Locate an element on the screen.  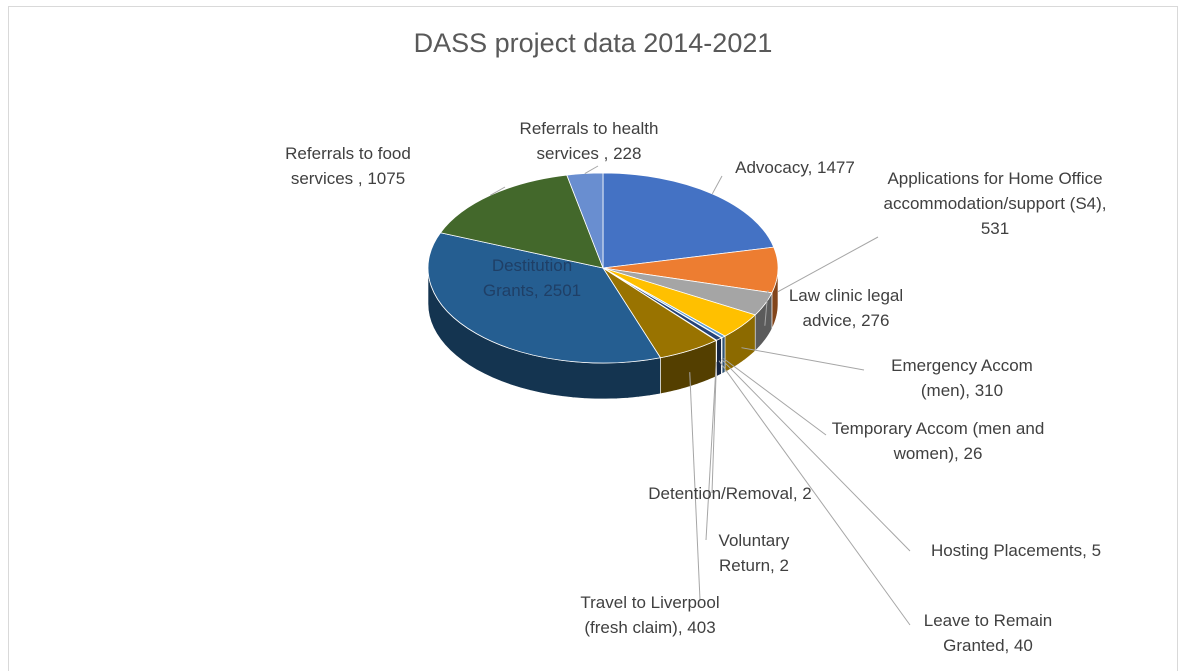
chart-title: DASS project data 2014-2021 is located at coordinates (593, 43).